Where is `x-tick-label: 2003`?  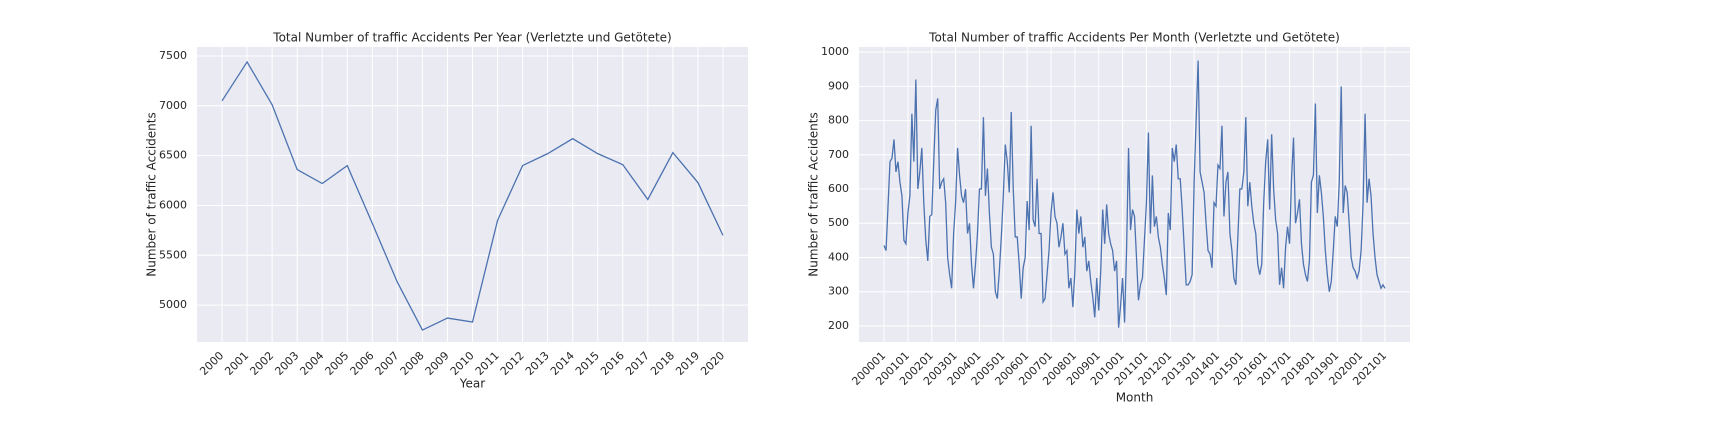 x-tick-label: 2003 is located at coordinates (286, 363).